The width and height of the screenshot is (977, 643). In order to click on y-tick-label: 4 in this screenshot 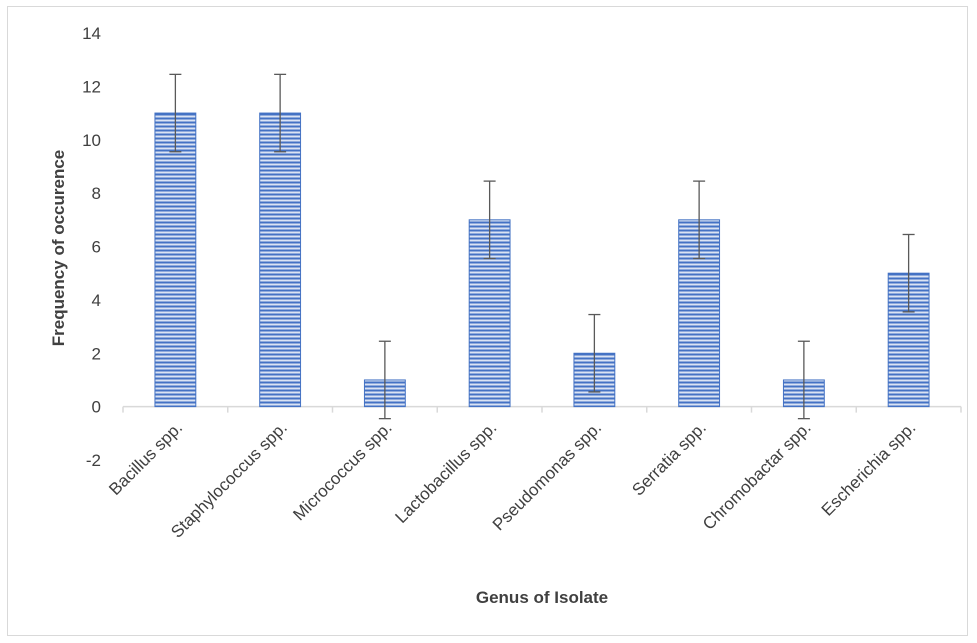, I will do `click(96, 300)`.